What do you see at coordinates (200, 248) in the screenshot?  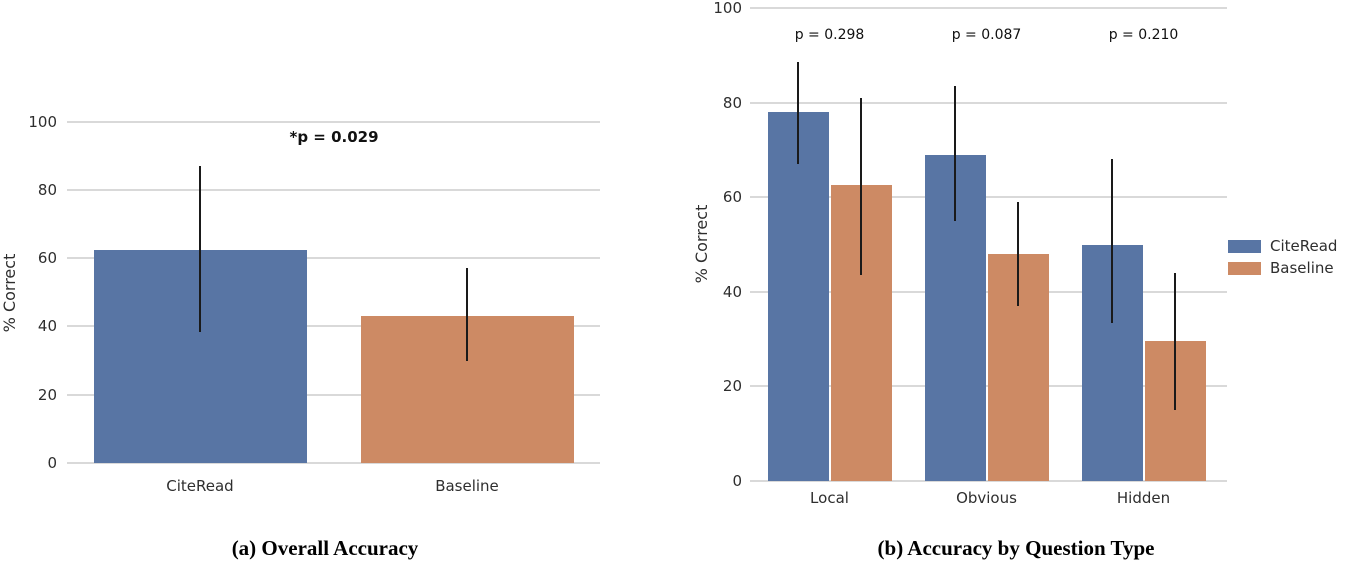 I see `error-bar-accuracy-citeread` at bounding box center [200, 248].